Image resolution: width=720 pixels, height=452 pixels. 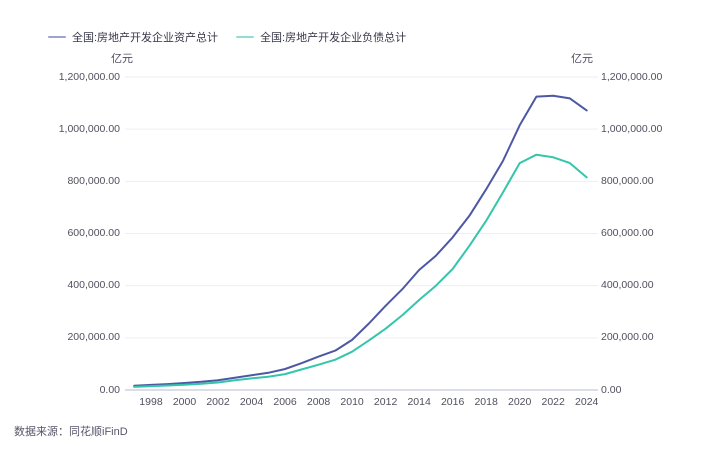 I want to click on x-axis-tick-label: 2004, so click(x=251, y=402).